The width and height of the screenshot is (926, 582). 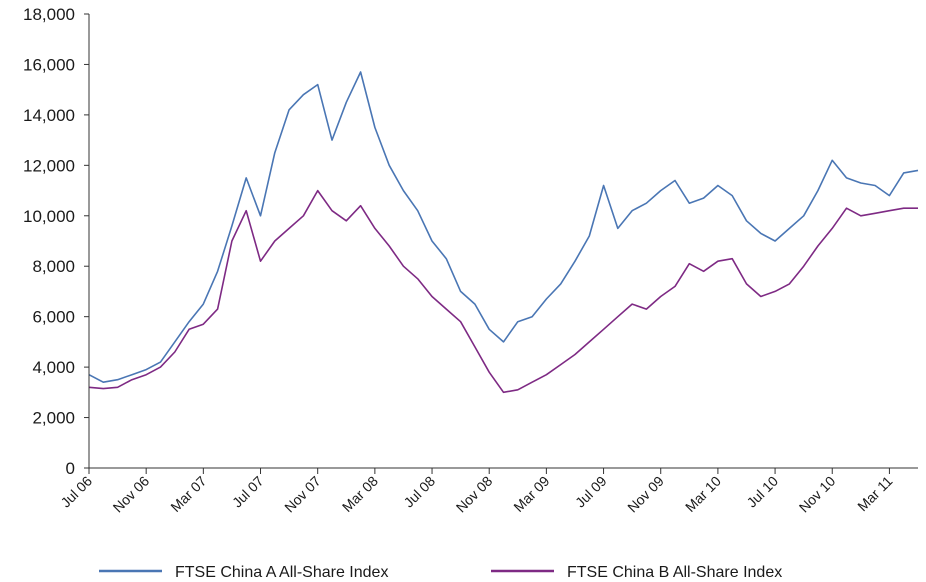 I want to click on legend-label: FTSE China B All-Share Index, so click(x=674, y=572).